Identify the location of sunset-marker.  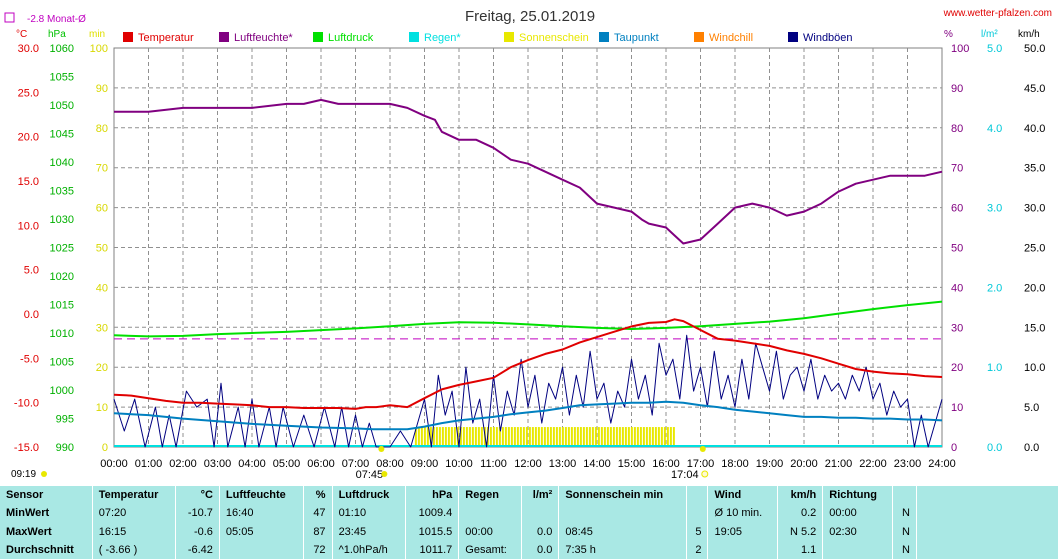
(702, 449).